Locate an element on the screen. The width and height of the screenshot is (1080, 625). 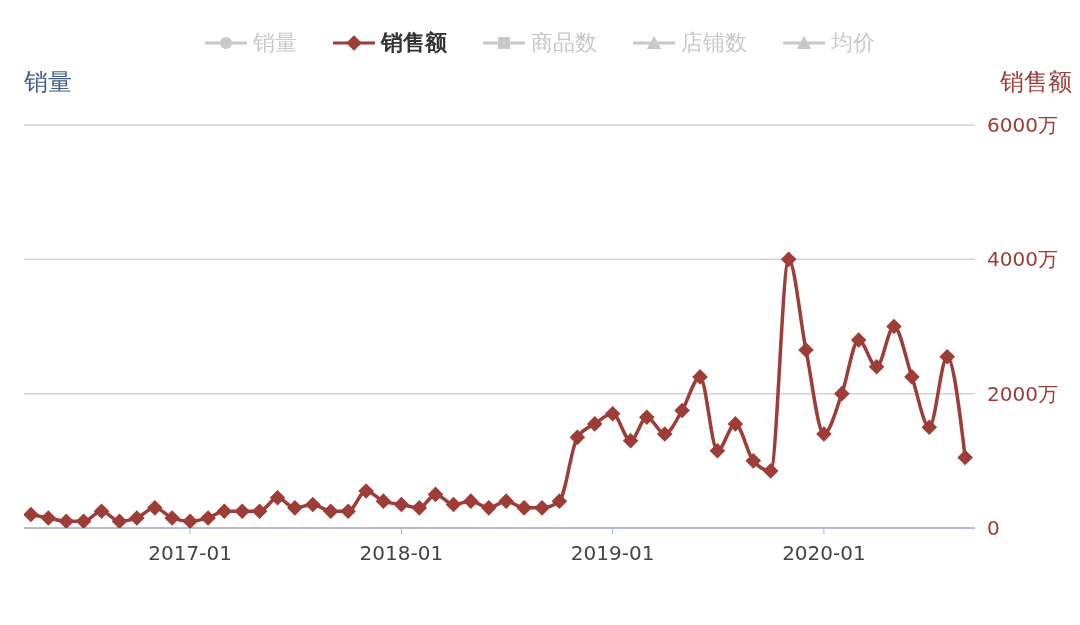
x-tick-label: 2019-01 is located at coordinates (612, 553).